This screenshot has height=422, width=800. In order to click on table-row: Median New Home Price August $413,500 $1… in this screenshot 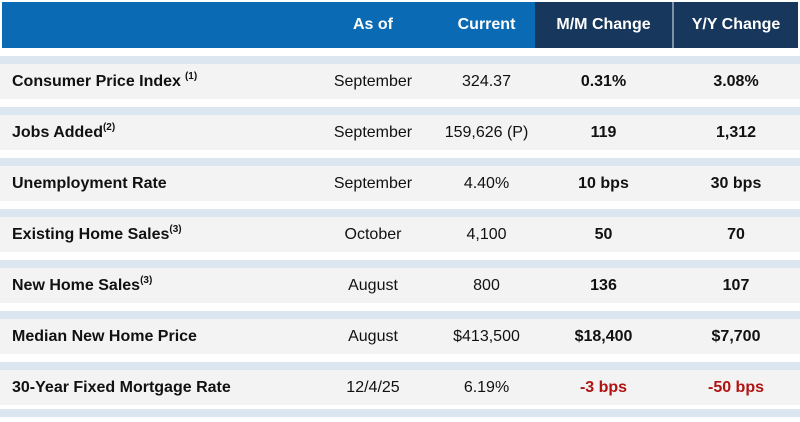, I will do `click(400, 336)`.